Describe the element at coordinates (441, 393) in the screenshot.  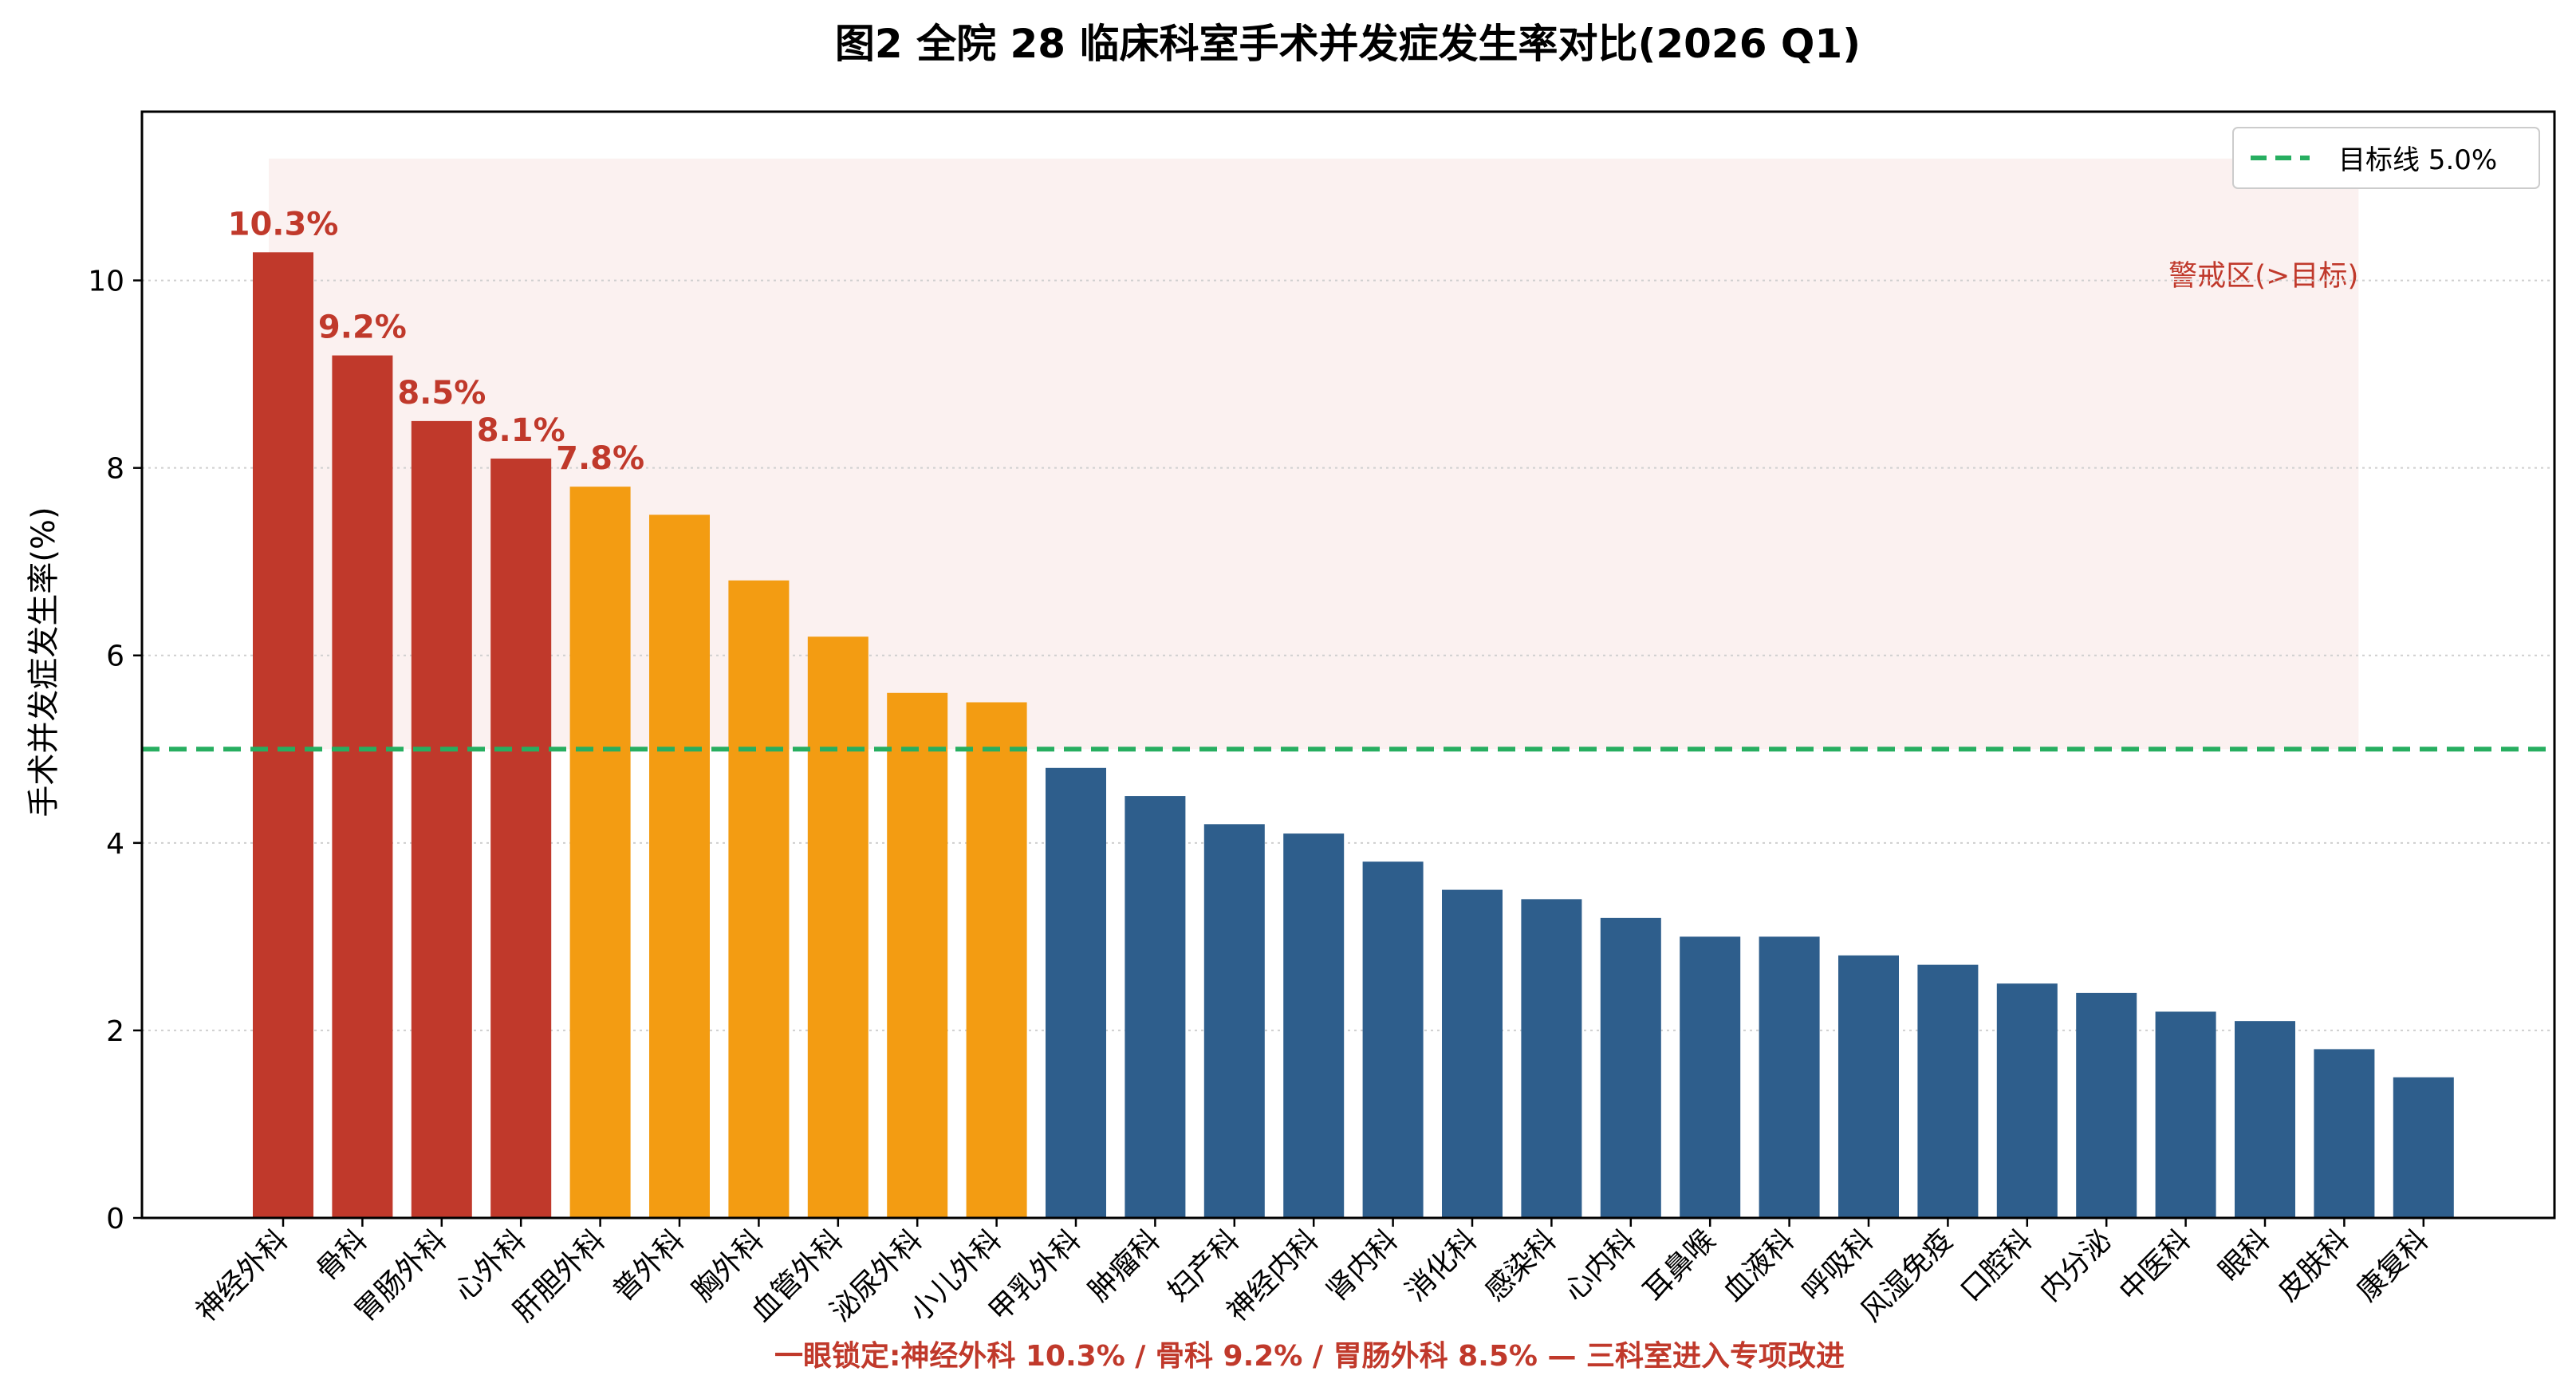
I see `data-label: 8.5%` at that location.